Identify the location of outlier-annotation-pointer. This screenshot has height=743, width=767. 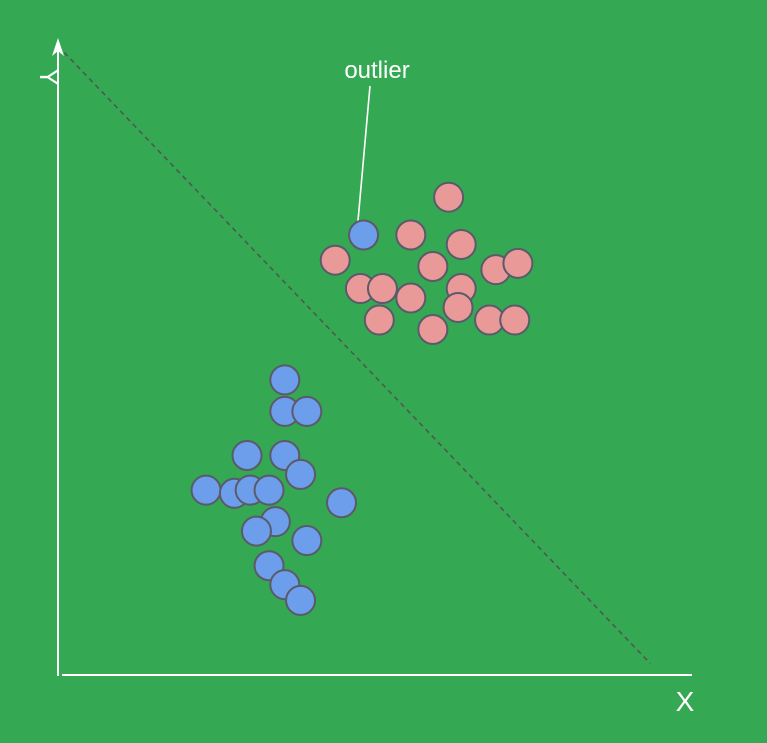
(363, 159).